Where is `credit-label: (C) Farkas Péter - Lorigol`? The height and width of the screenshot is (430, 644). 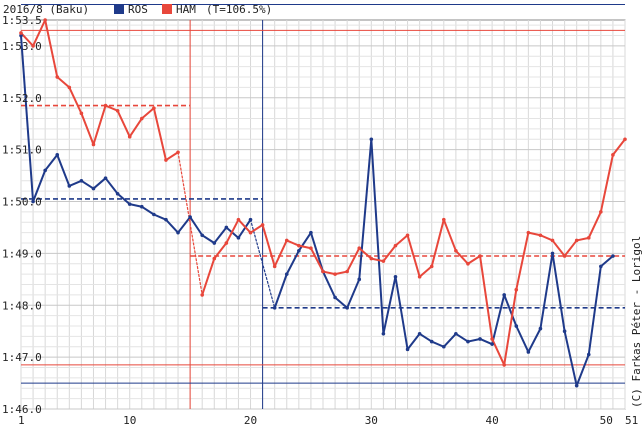
credit-label: (C) Farkas Péter - Lorigol is located at coordinates (636, 322).